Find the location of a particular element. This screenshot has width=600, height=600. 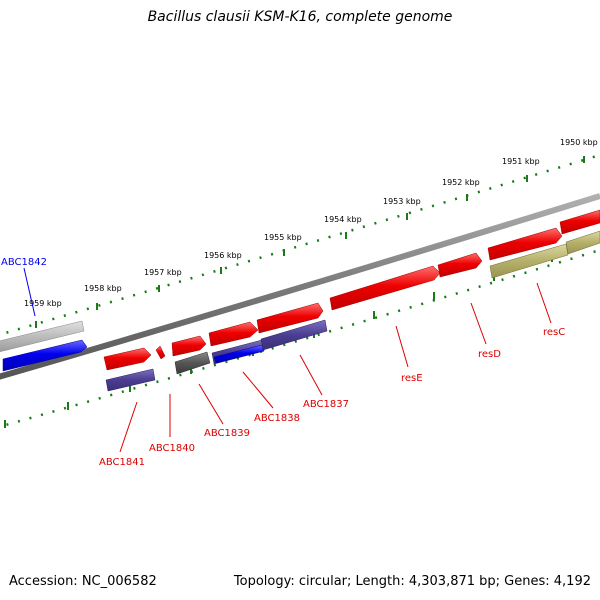

gene-arrow-resc-reverse is located at coordinates (529, 261).